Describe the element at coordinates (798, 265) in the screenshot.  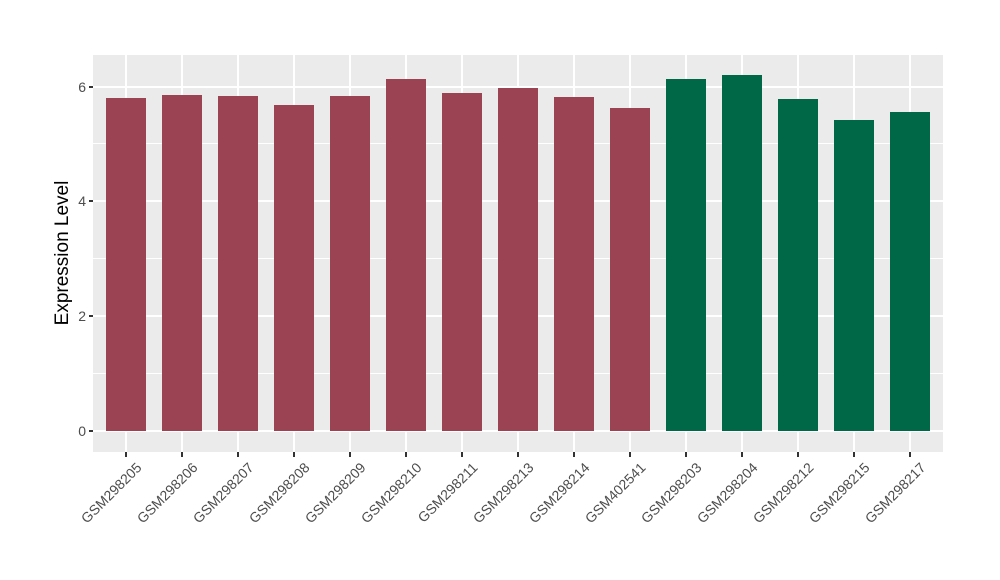
I see `bar-GSM298212` at that location.